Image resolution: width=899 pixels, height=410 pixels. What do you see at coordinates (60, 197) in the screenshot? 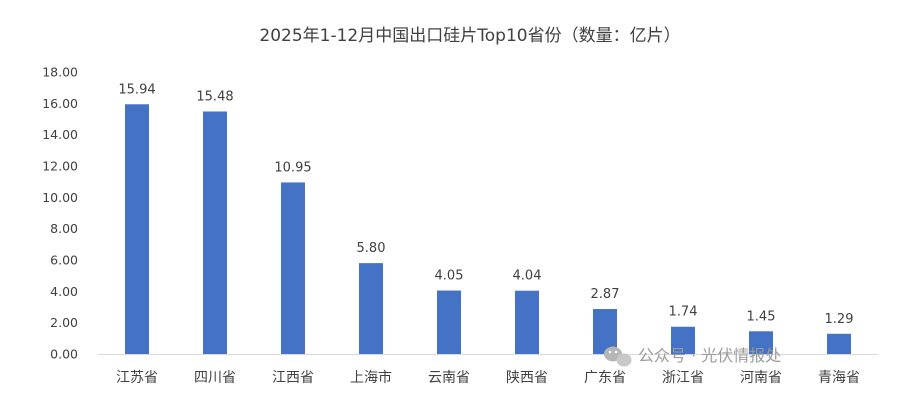
I see `y-tick-label: 10.00` at bounding box center [60, 197].